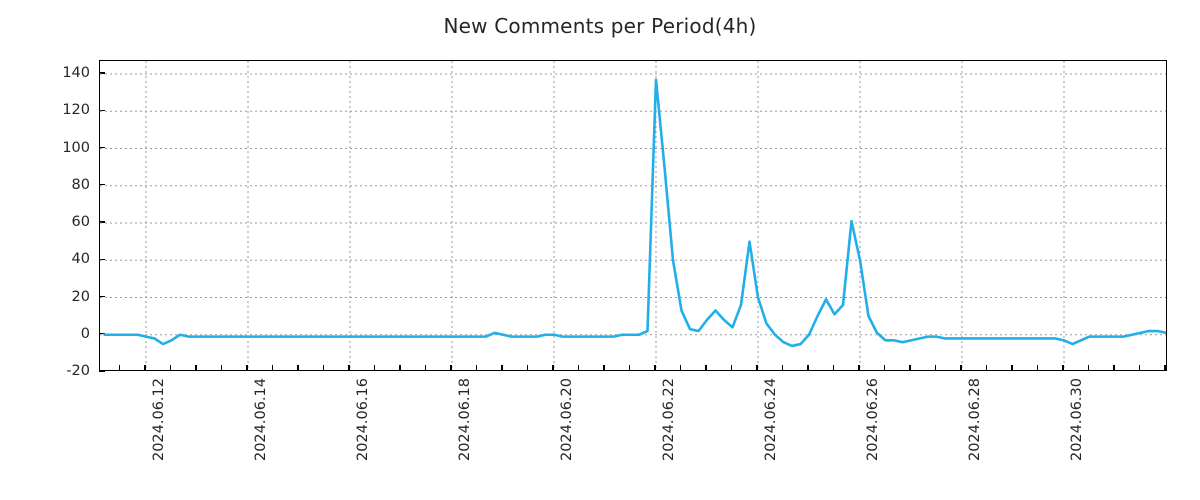 The width and height of the screenshot is (1200, 500). I want to click on y-axis-tick-label: 0, so click(85, 333).